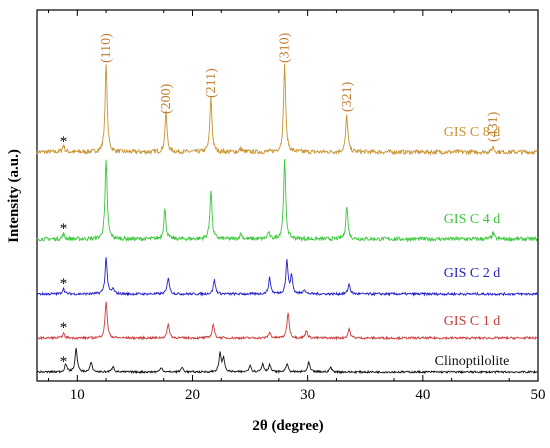  What do you see at coordinates (77, 395) in the screenshot?
I see `x-tick-label: 10` at bounding box center [77, 395].